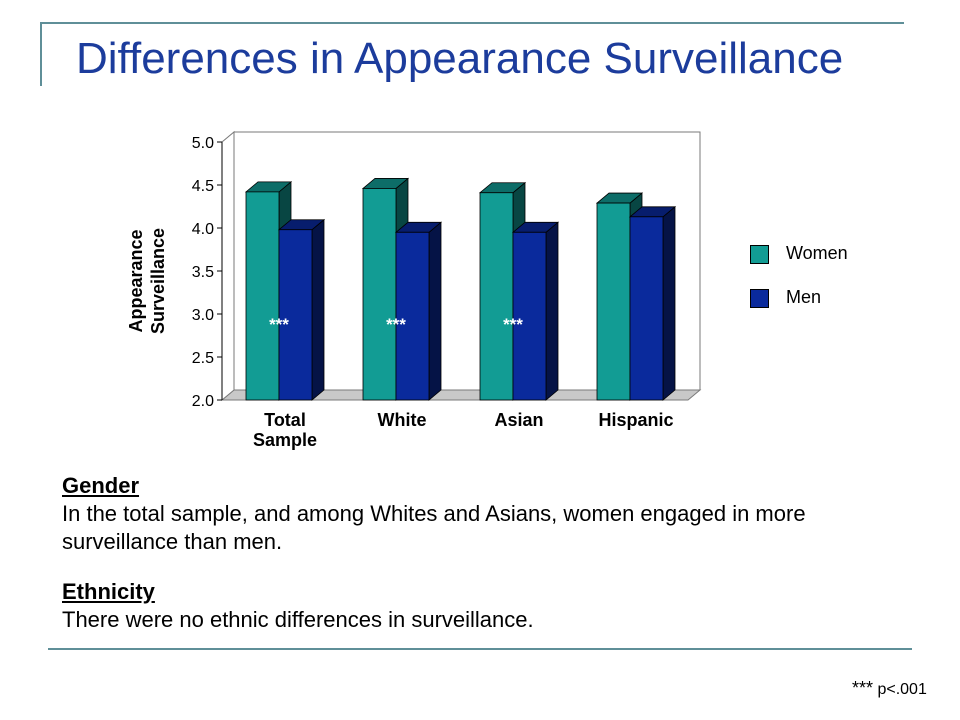 The image size is (960, 720). Describe the element at coordinates (203, 358) in the screenshot. I see `y-tick-label: 2.5` at that location.